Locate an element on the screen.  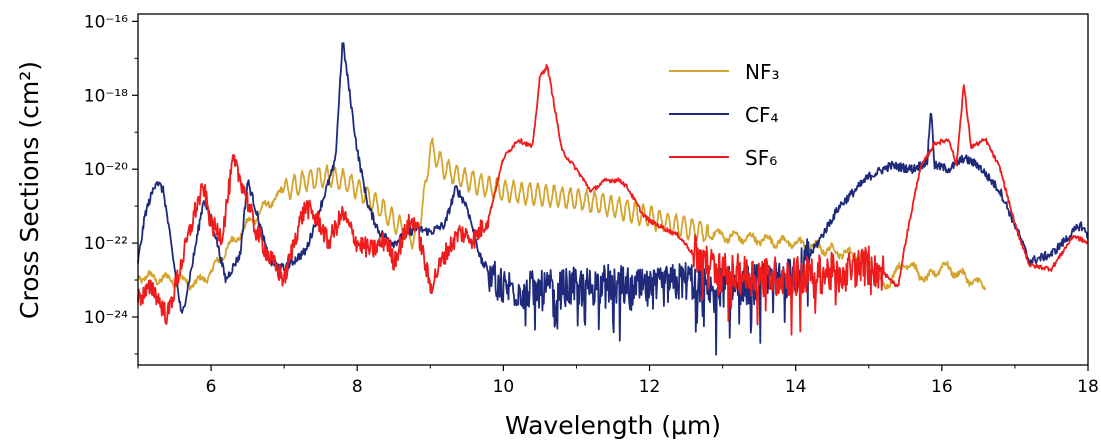
legend-label: SF₆ is located at coordinates (761, 158).